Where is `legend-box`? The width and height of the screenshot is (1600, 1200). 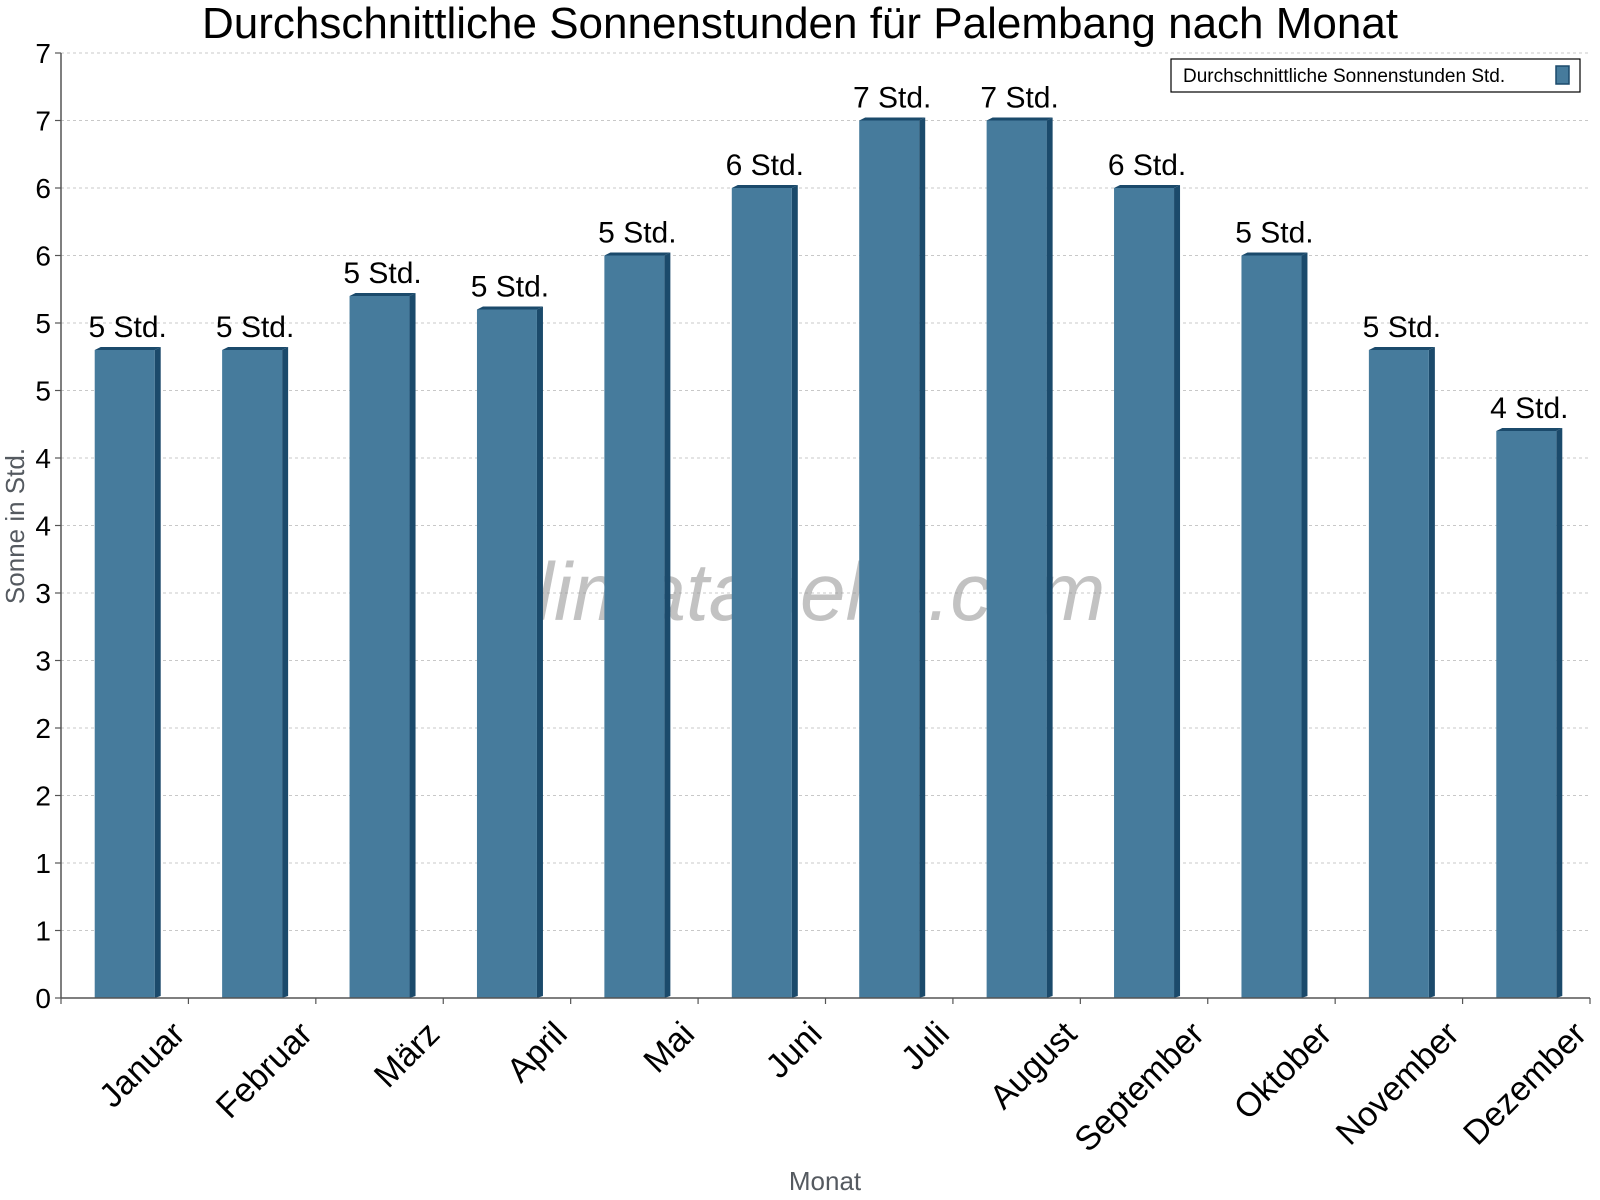 legend-box is located at coordinates (1375, 75).